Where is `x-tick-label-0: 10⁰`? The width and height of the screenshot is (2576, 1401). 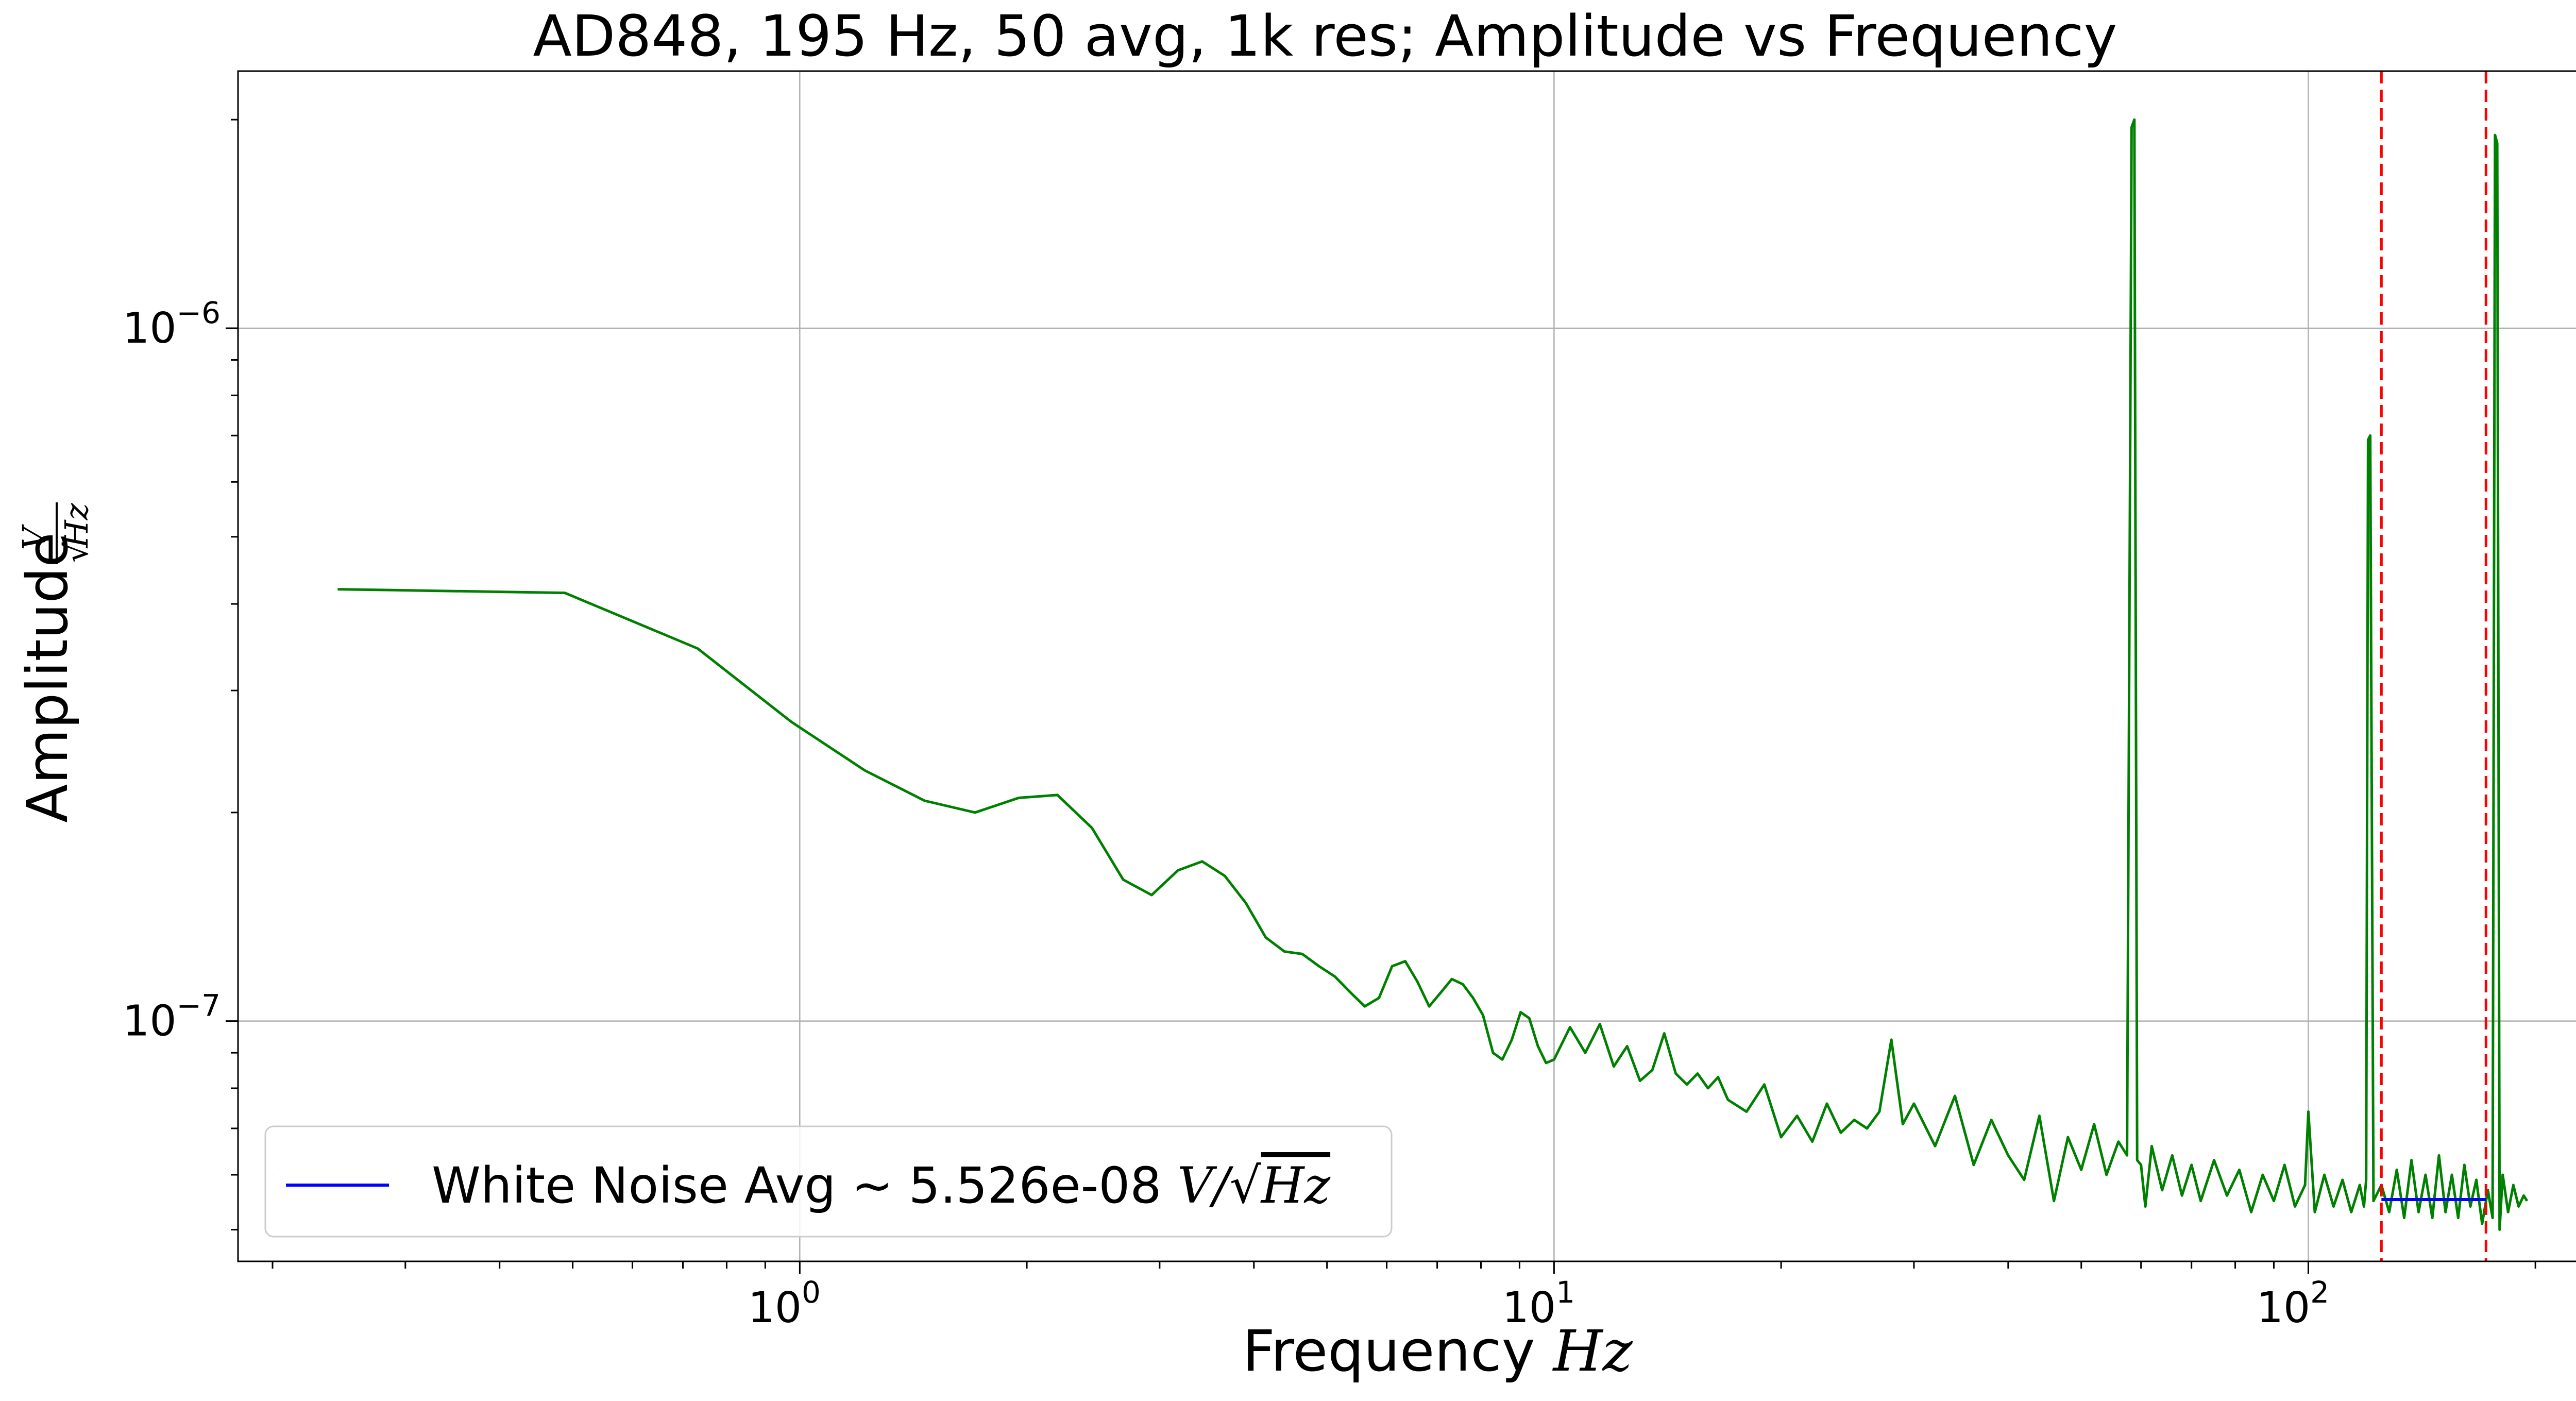 x-tick-label-0: 10⁰ is located at coordinates (785, 1303).